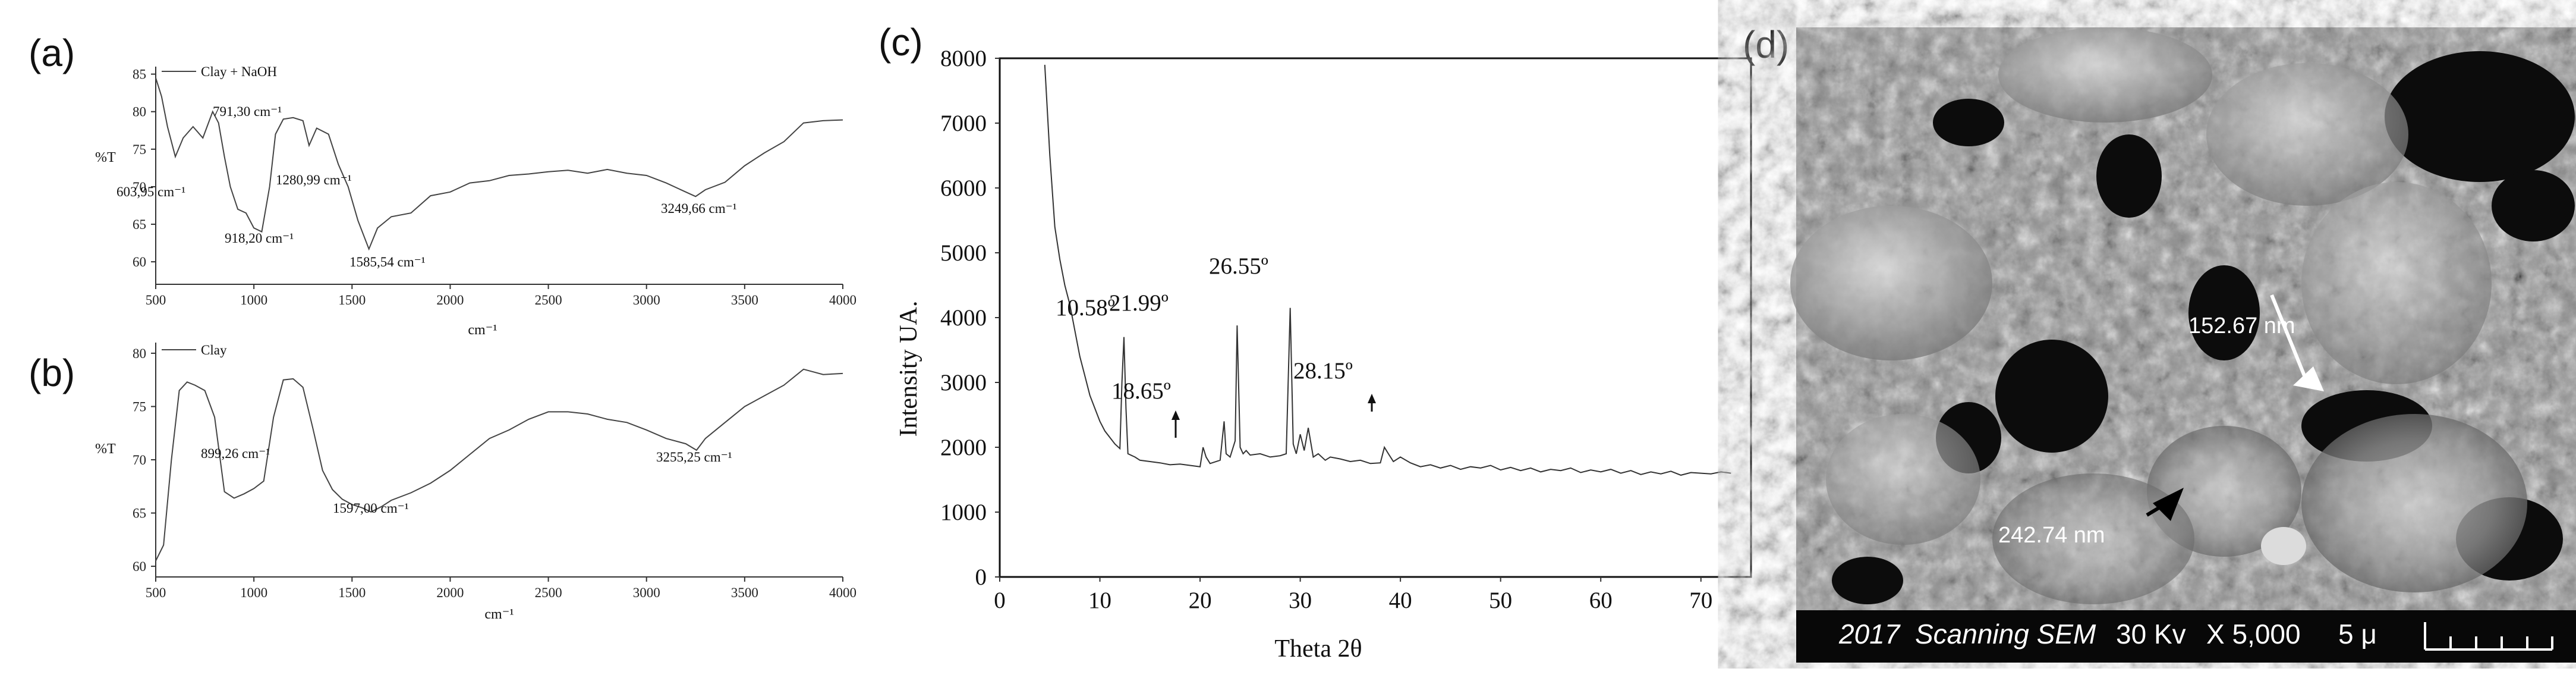  Describe the element at coordinates (139, 353) in the screenshot. I see `chart-b-ytick-label: 80` at that location.